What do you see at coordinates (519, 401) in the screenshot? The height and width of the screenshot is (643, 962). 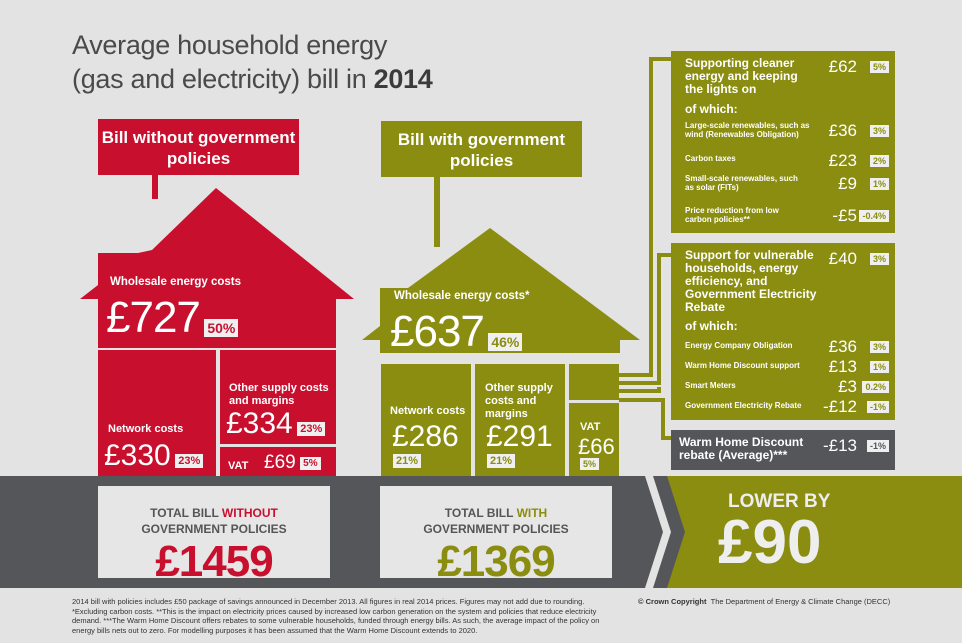 I see `with-other-label: Other supply costs and margins` at bounding box center [519, 401].